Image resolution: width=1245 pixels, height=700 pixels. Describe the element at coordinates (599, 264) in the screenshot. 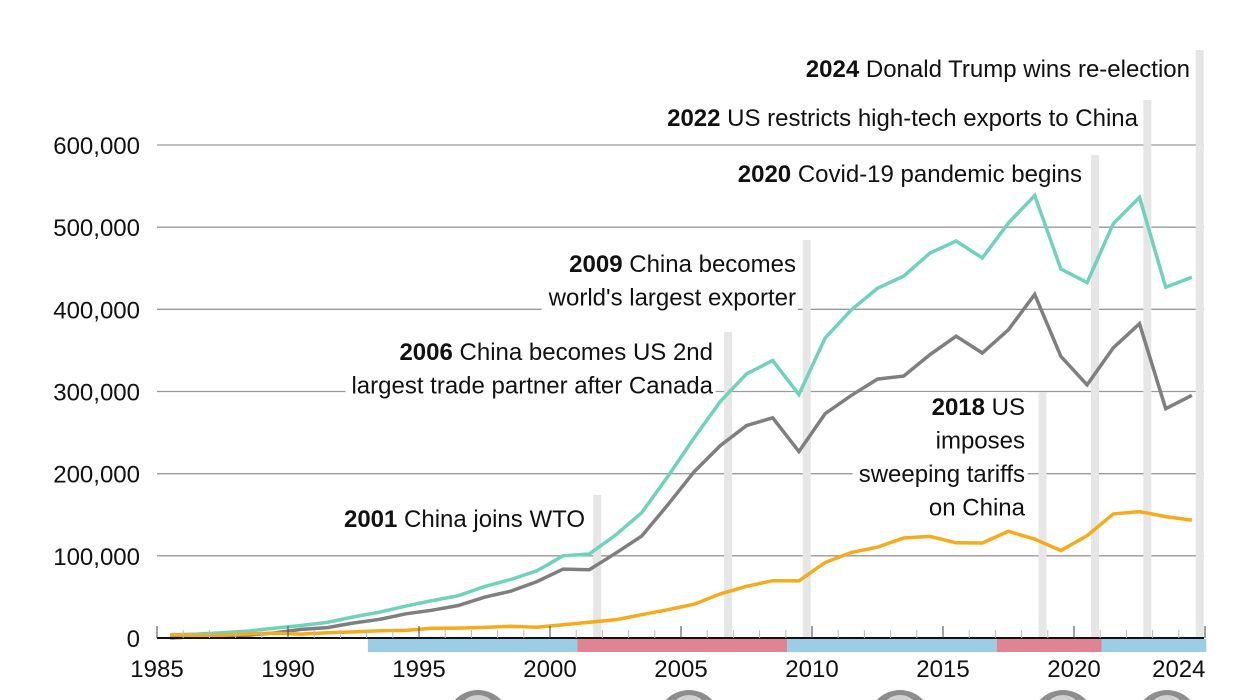

I see `annotation-year: 2009` at that location.